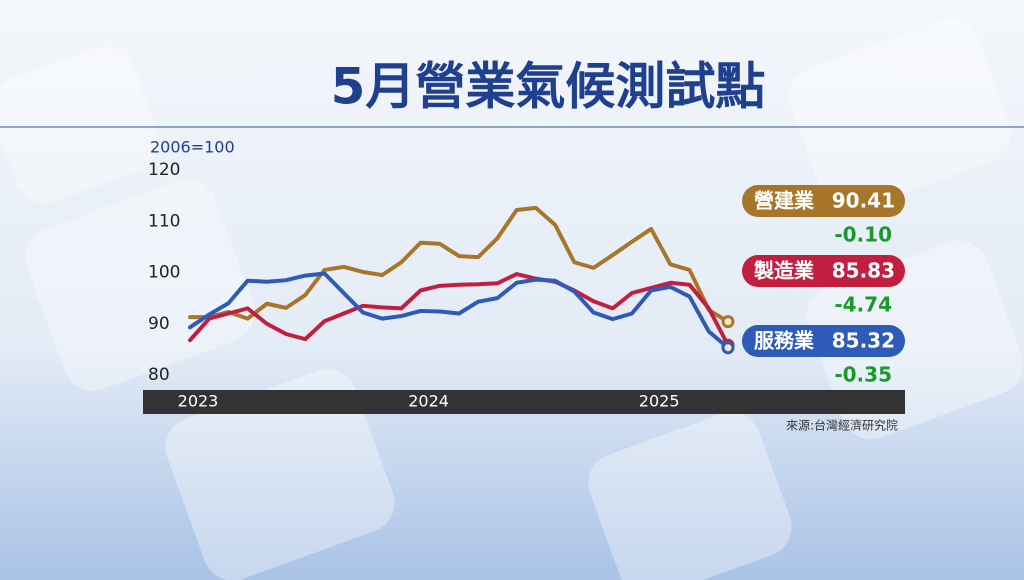 The image size is (1024, 580). Describe the element at coordinates (192, 147) in the screenshot. I see `y-axis-label: 2006=100` at that location.